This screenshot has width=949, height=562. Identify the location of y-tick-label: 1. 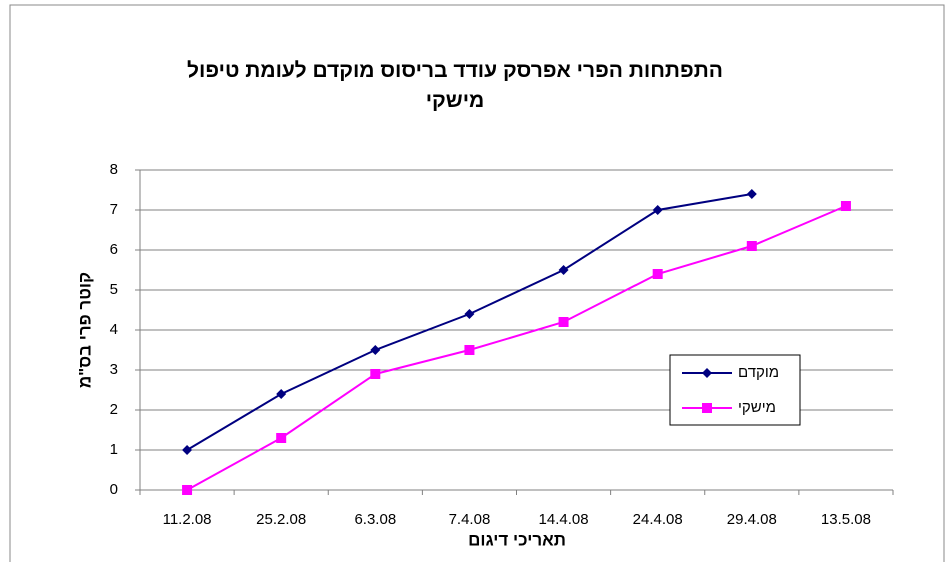
(114, 449).